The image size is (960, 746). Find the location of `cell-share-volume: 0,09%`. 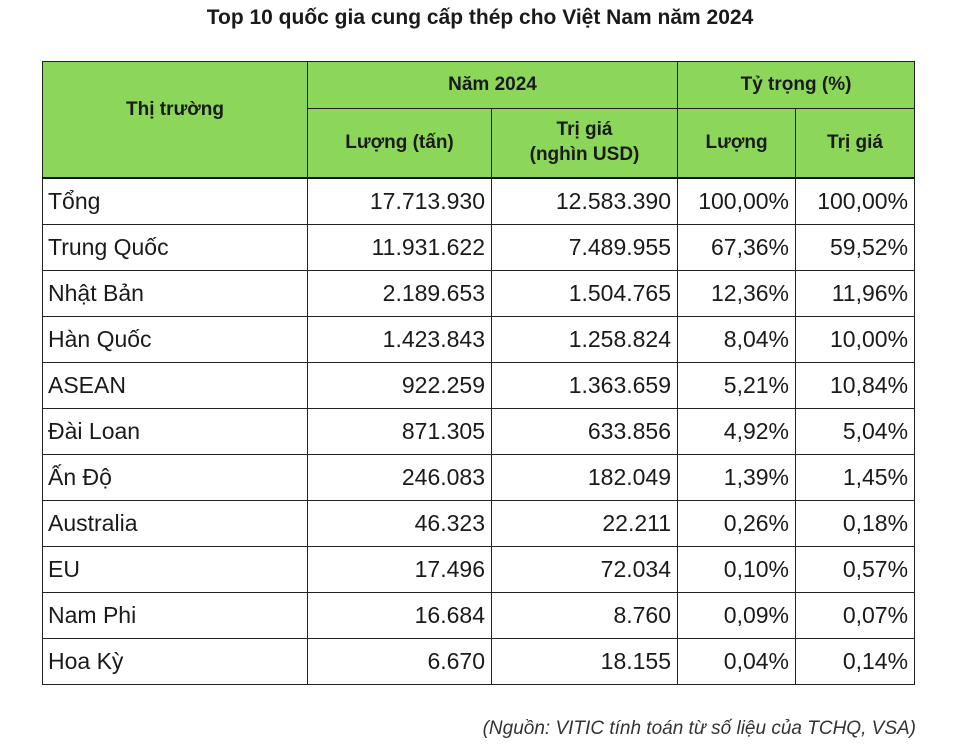

cell-share-volume: 0,09% is located at coordinates (737, 615).